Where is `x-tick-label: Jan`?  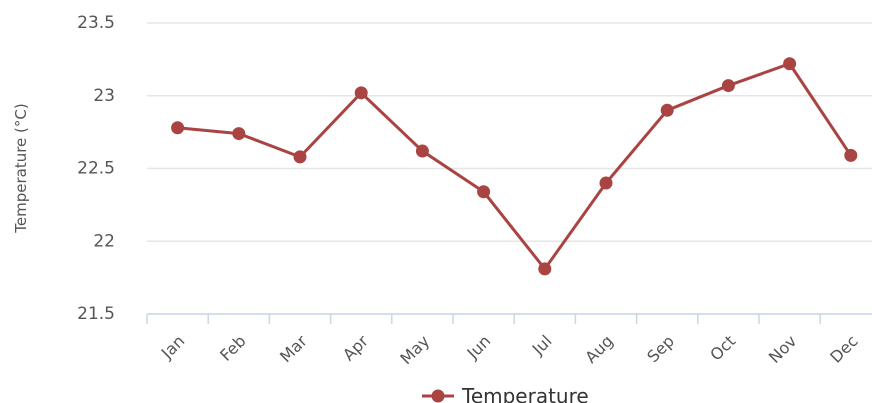
x-tick-label: Jan is located at coordinates (173, 347).